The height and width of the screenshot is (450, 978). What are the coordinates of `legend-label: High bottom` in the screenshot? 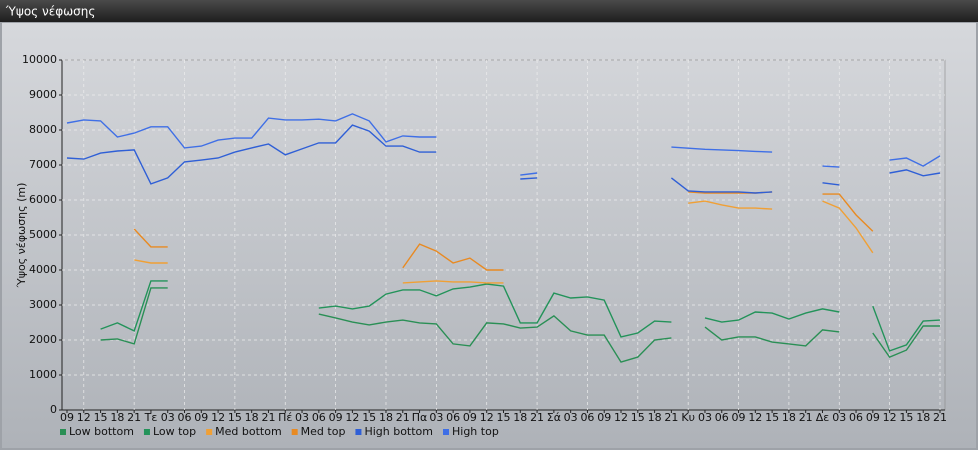 It's located at (398, 431).